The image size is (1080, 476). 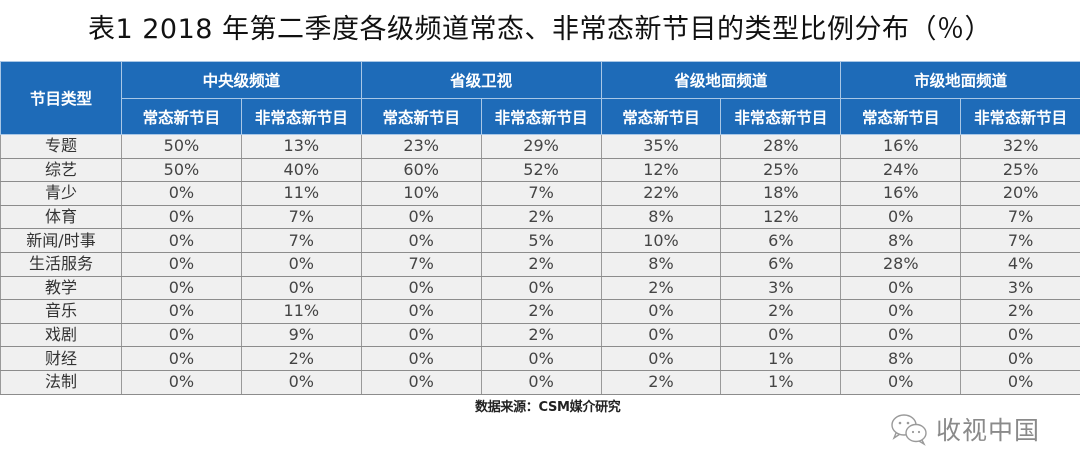 What do you see at coordinates (301, 146) in the screenshot?
I see `value-cell: 13%` at bounding box center [301, 146].